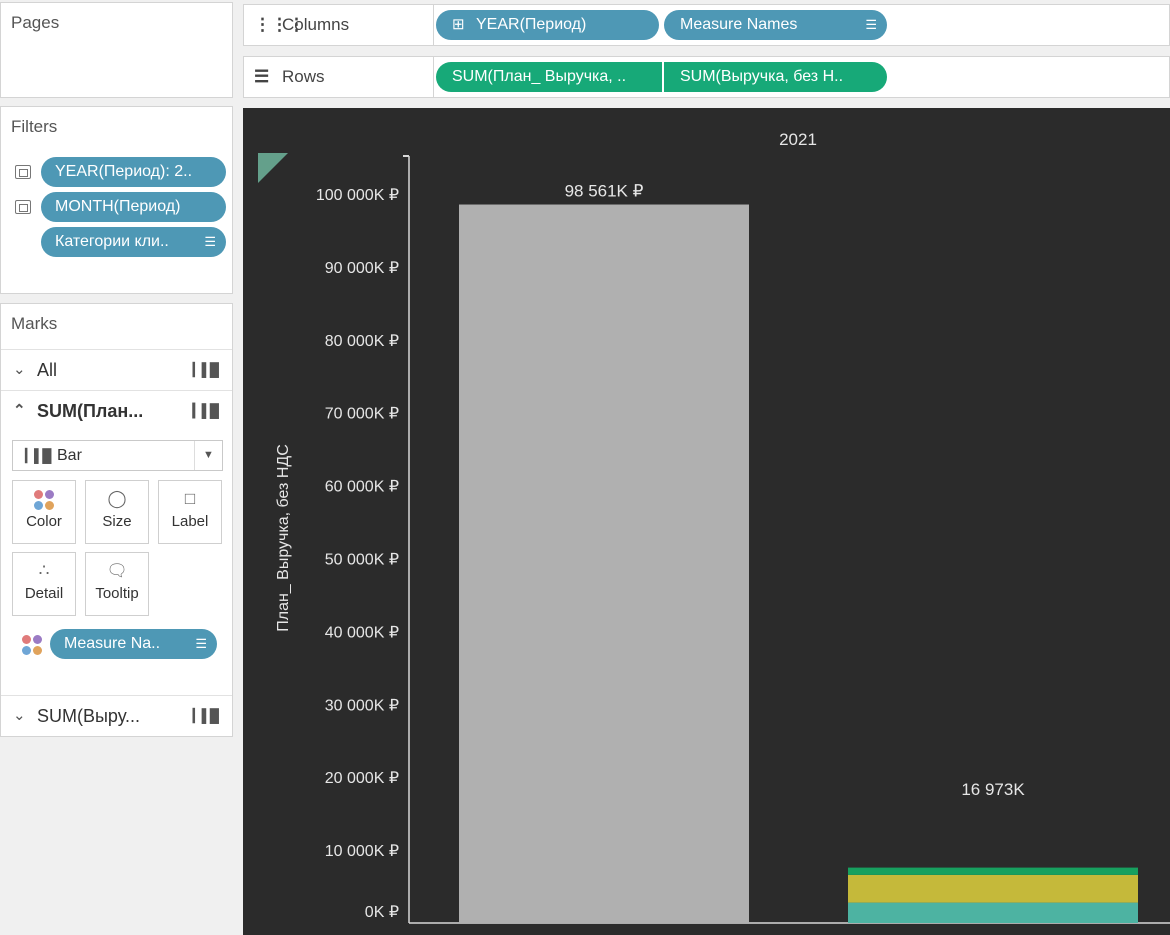 The height and width of the screenshot is (935, 1170). I want to click on detail-button: ∴ Detail, so click(44, 584).